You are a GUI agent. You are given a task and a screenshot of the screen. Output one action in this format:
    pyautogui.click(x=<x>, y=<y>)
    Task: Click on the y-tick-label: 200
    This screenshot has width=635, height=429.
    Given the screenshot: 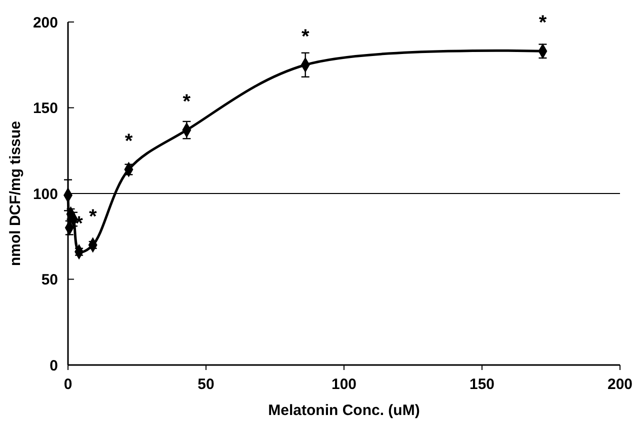 What is the action you would take?
    pyautogui.click(x=45, y=23)
    